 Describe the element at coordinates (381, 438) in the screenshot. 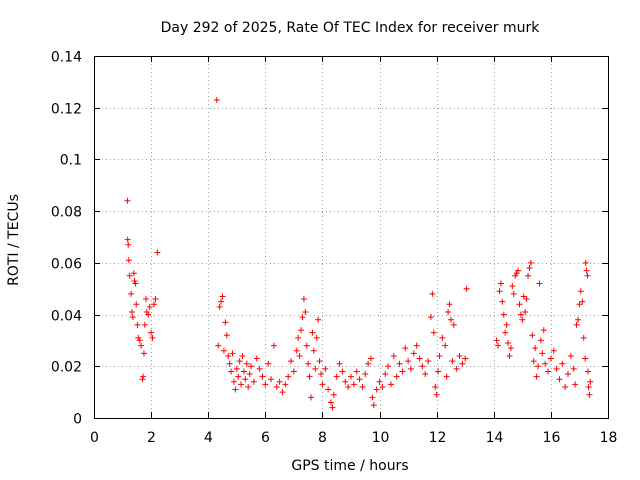

I see `x-tick-label: 10` at that location.